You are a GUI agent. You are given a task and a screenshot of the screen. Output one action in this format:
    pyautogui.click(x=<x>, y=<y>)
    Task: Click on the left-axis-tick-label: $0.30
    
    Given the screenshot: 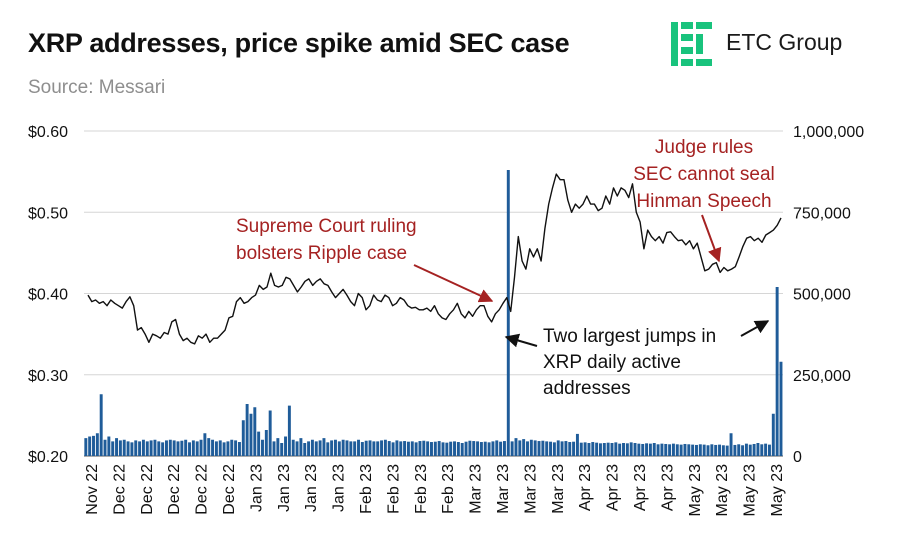 What is the action you would take?
    pyautogui.click(x=48, y=376)
    